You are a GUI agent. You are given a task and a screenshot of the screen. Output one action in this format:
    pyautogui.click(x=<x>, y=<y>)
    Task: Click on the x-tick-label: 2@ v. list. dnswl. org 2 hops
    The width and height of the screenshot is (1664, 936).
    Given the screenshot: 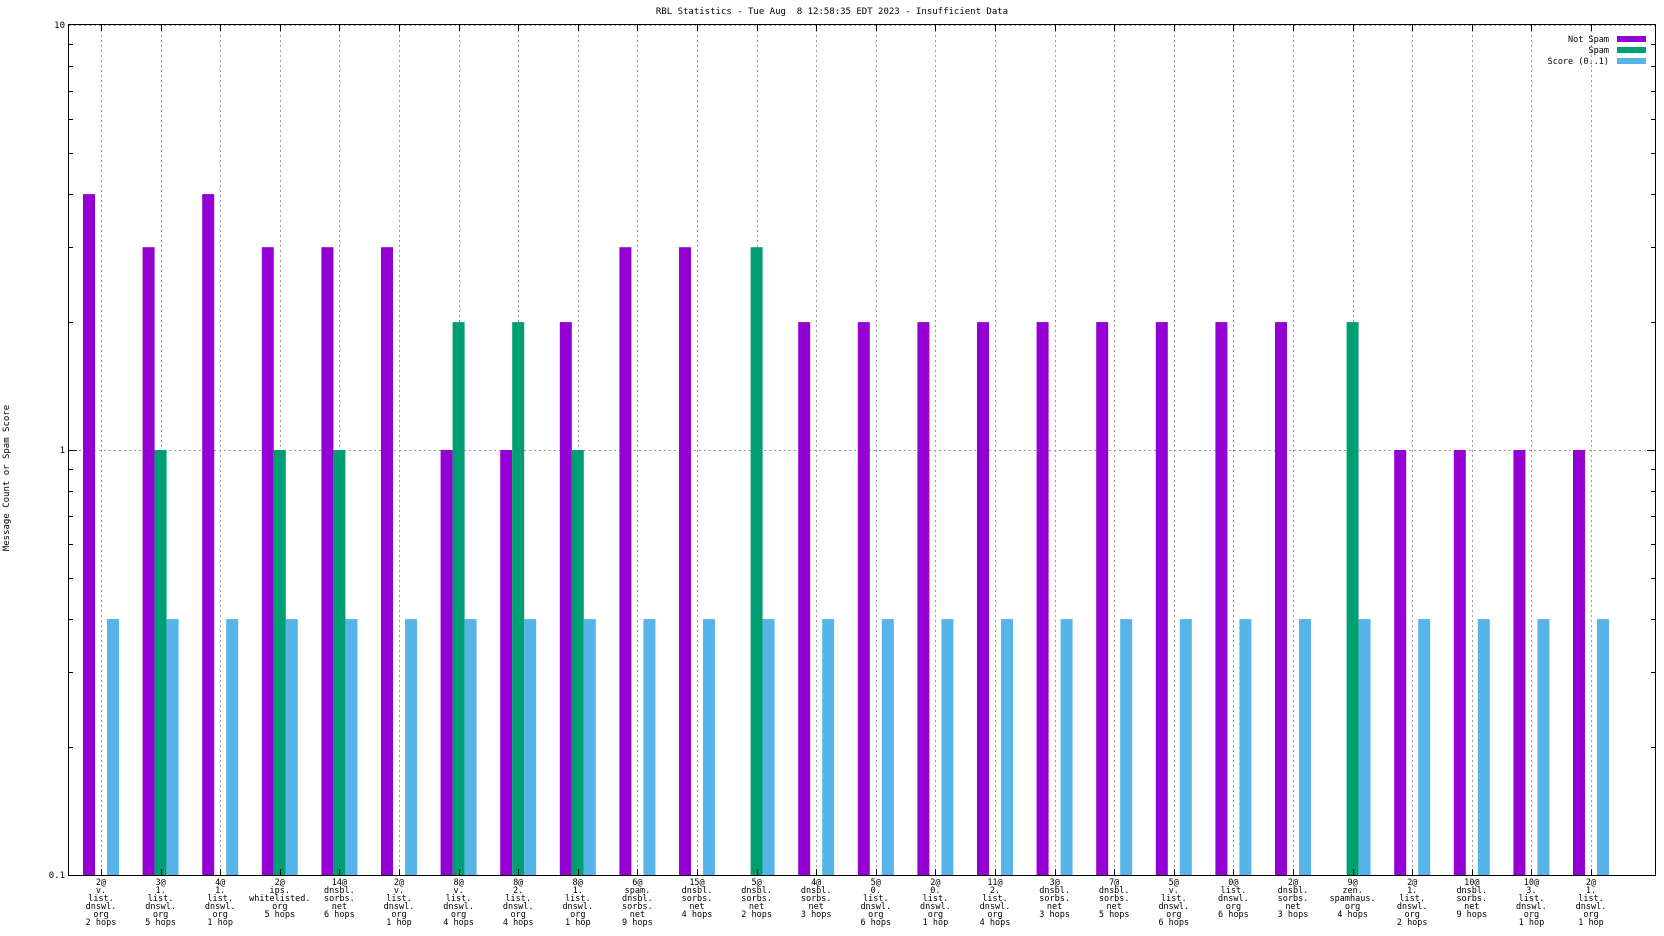 What is the action you would take?
    pyautogui.click(x=101, y=903)
    